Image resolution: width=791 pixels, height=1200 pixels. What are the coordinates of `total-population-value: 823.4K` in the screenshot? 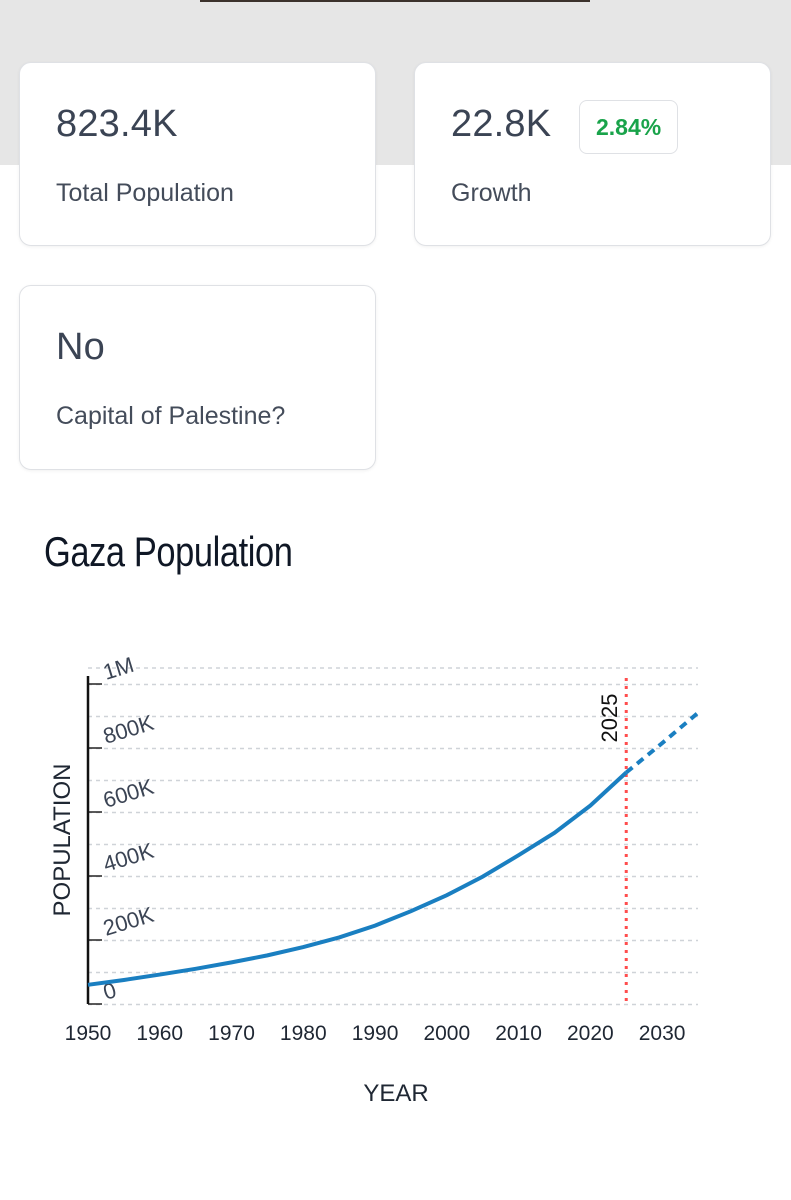 It's located at (117, 124).